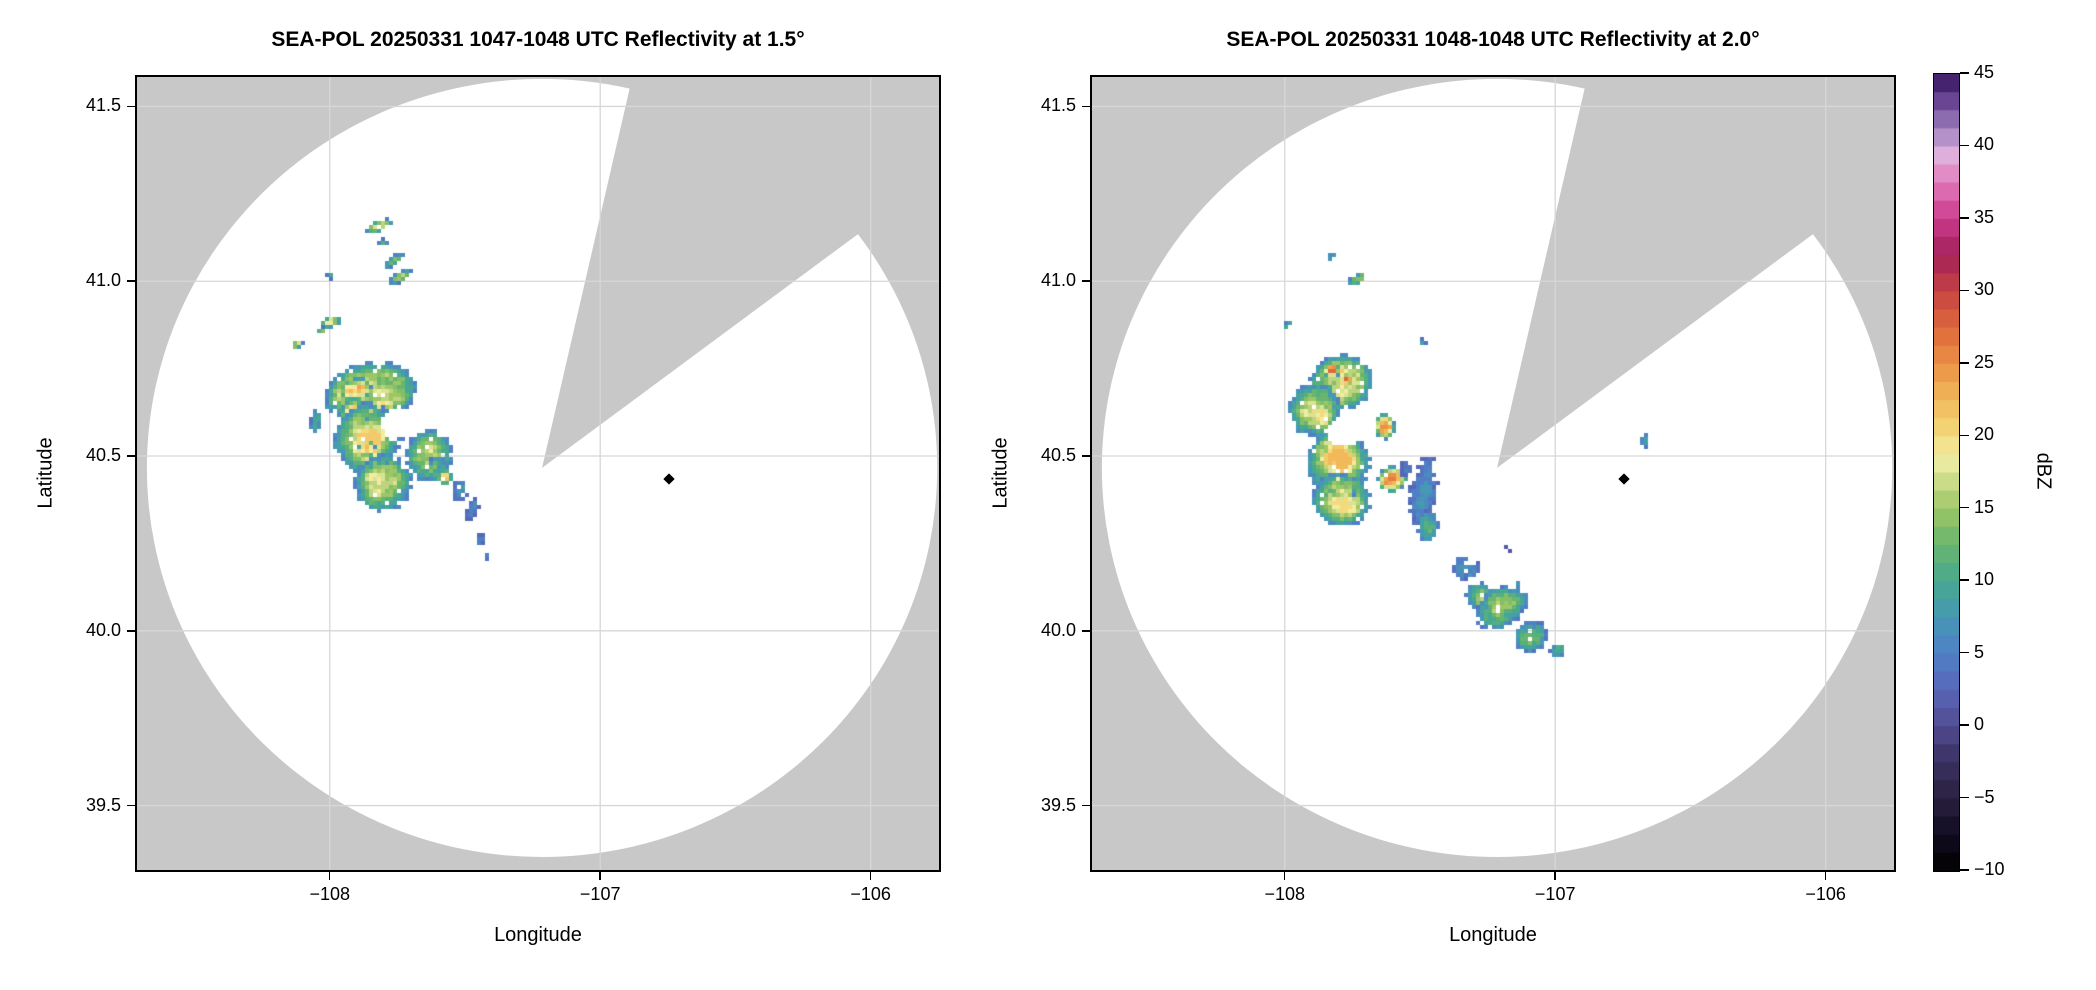 The width and height of the screenshot is (2096, 990). I want to click on colorbar-tick-label: 25, so click(1984, 361).